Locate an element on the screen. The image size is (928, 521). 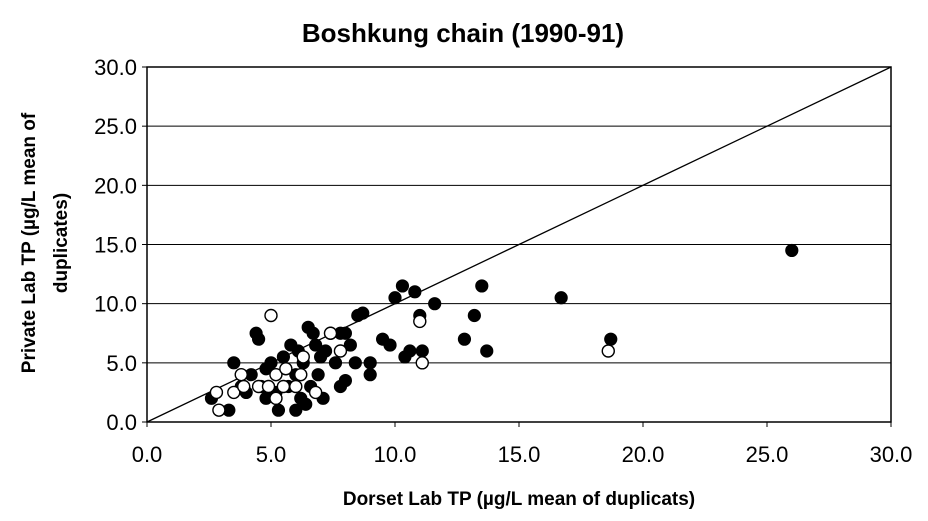
x-tick-label-0: 0.0 is located at coordinates (147, 454).